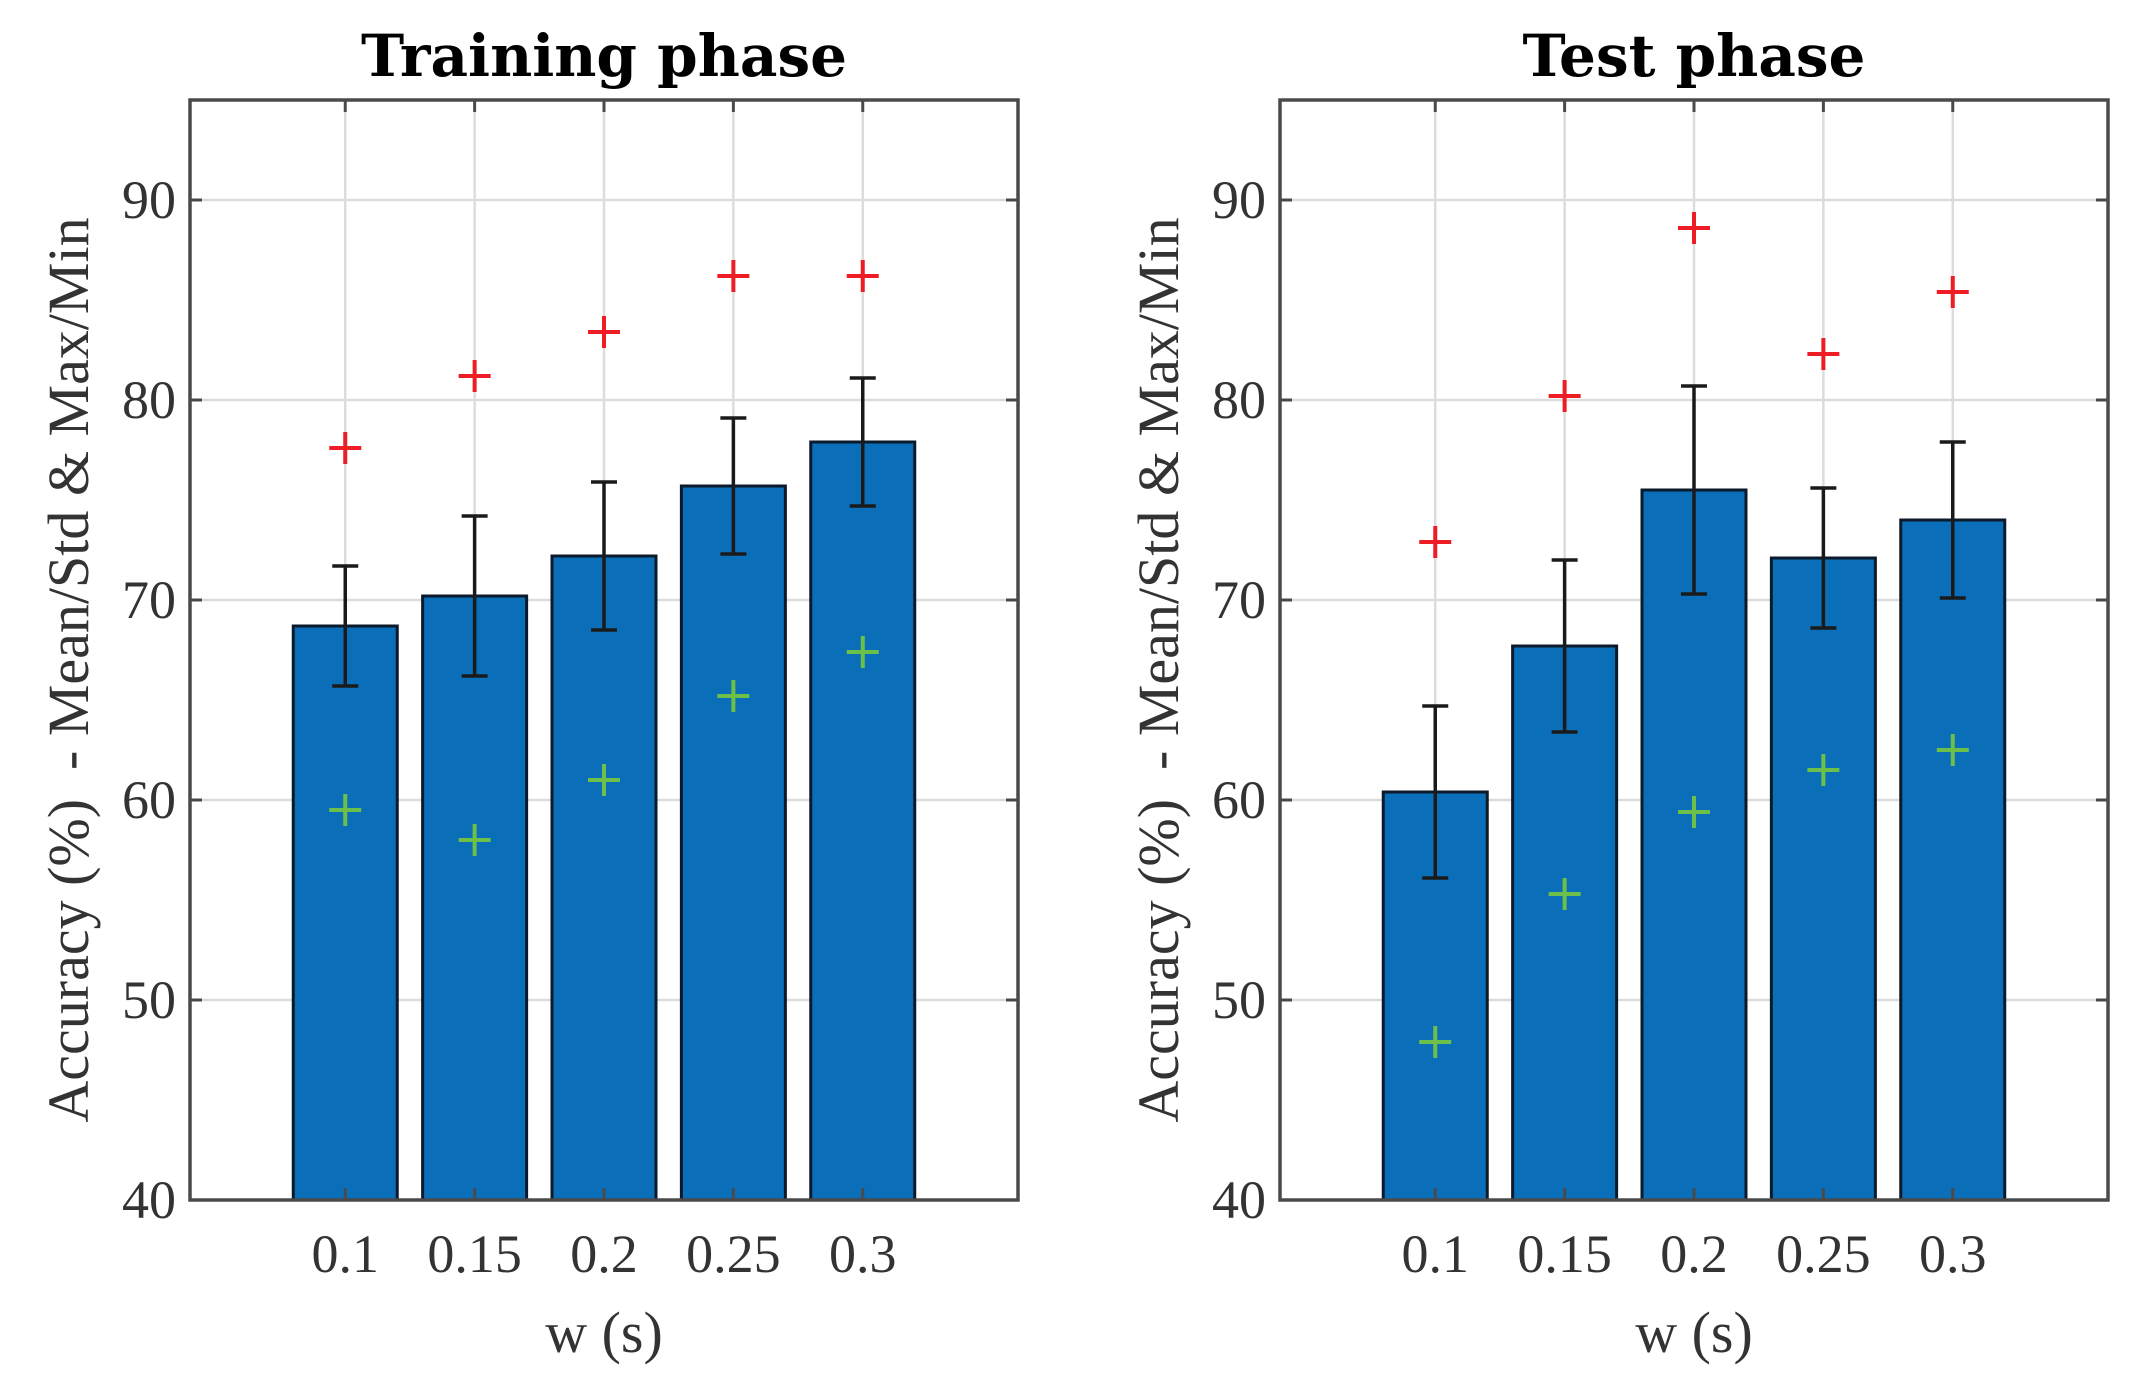 The height and width of the screenshot is (1381, 2141). I want to click on chart-title: Training phase, so click(604, 56).